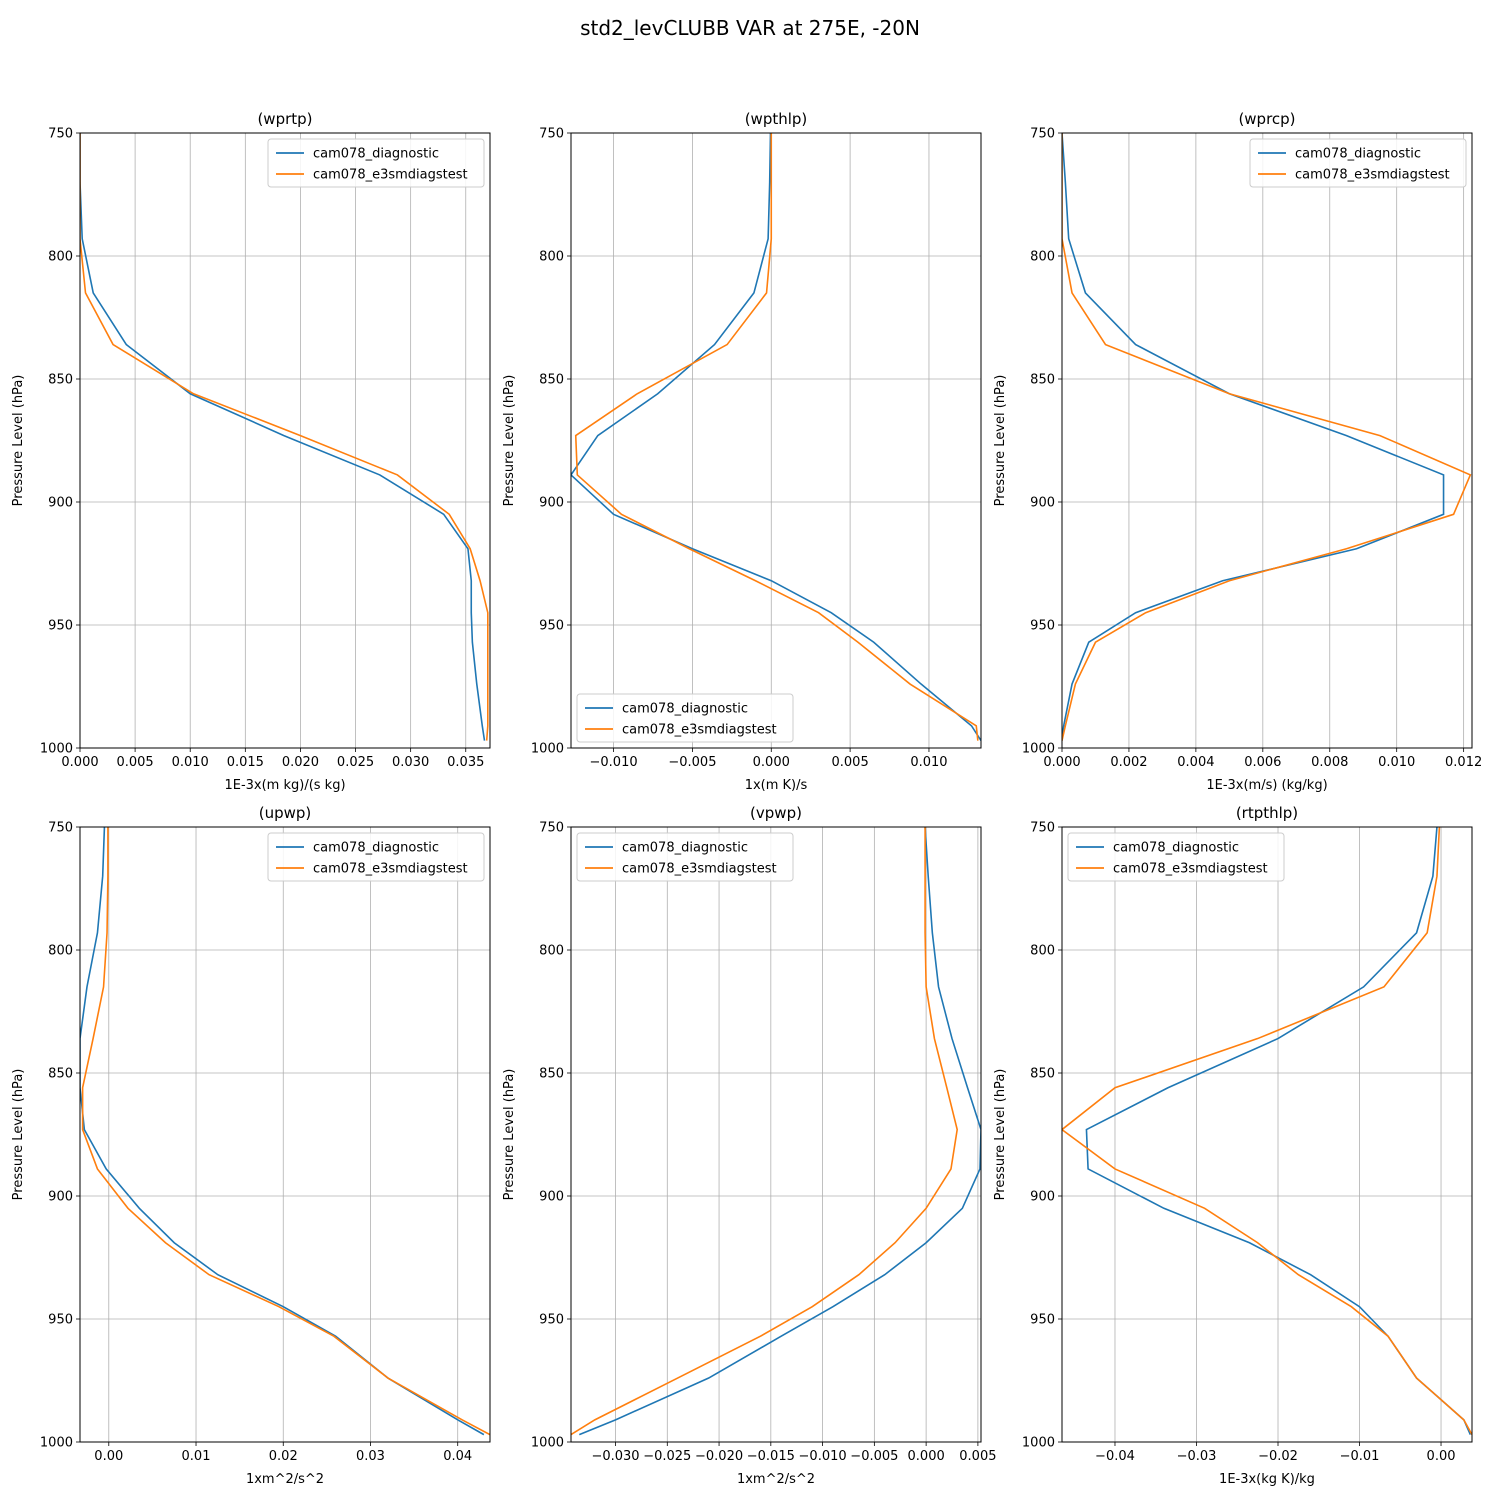  What do you see at coordinates (284, 785) in the screenshot?
I see `x-axis-label: 1E-3x(m kg)/(s kg)` at bounding box center [284, 785].